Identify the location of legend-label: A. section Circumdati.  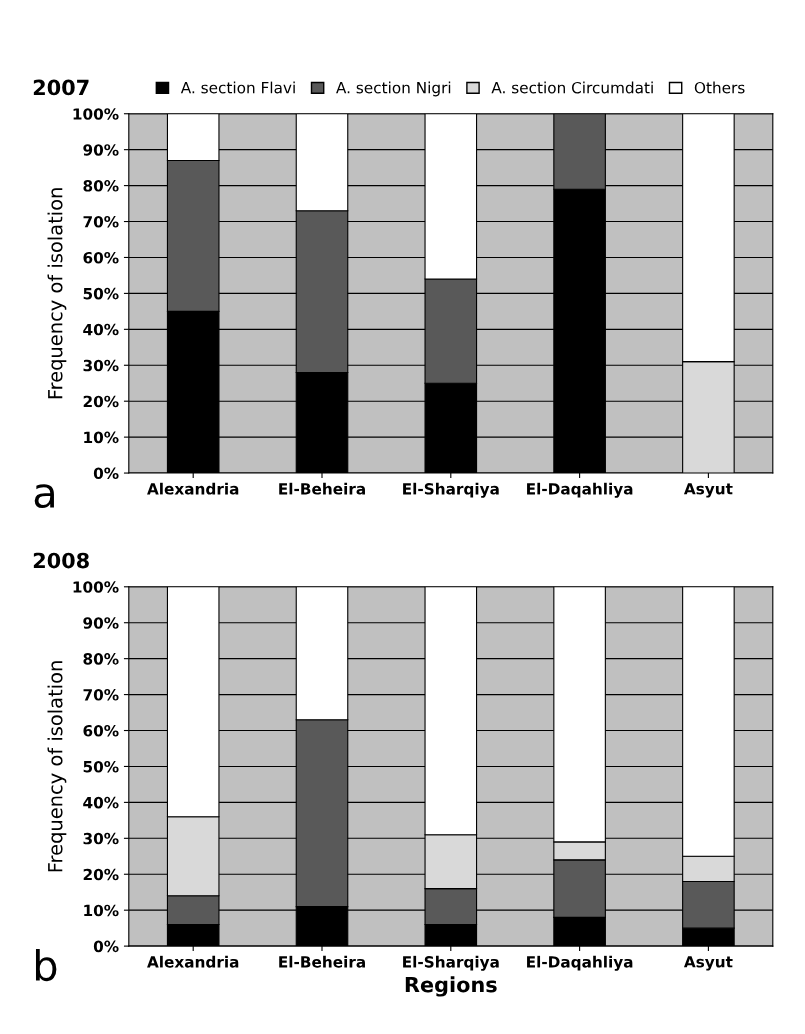
(572, 87).